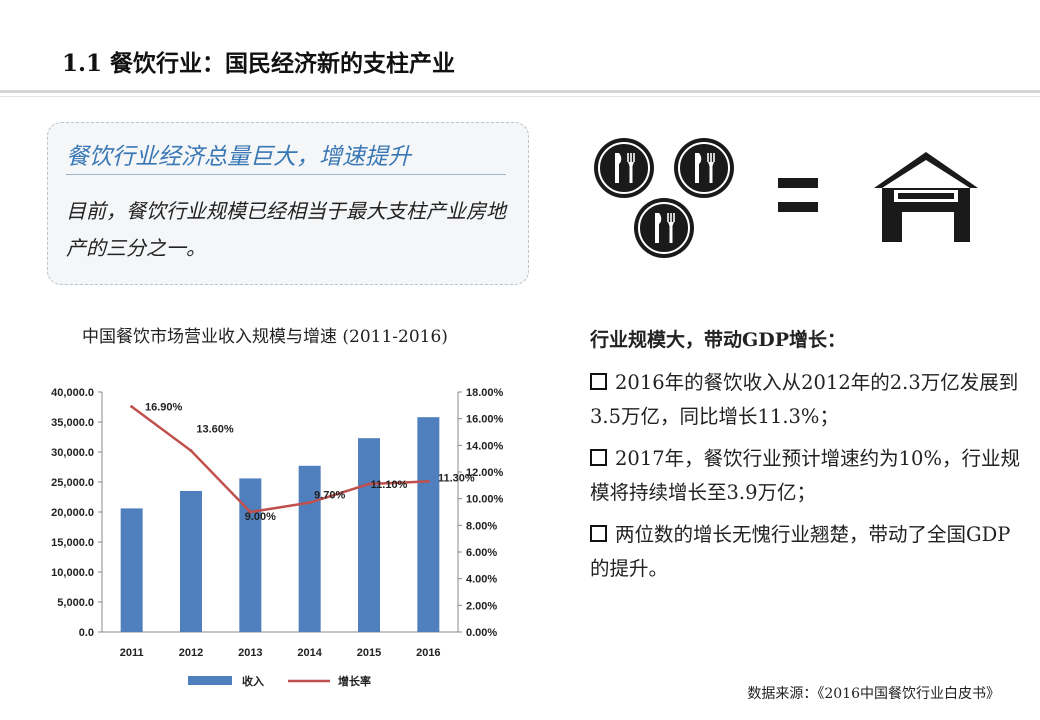 The width and height of the screenshot is (1040, 720). What do you see at coordinates (481, 633) in the screenshot?
I see `y-tick-label-right: 0.00%` at bounding box center [481, 633].